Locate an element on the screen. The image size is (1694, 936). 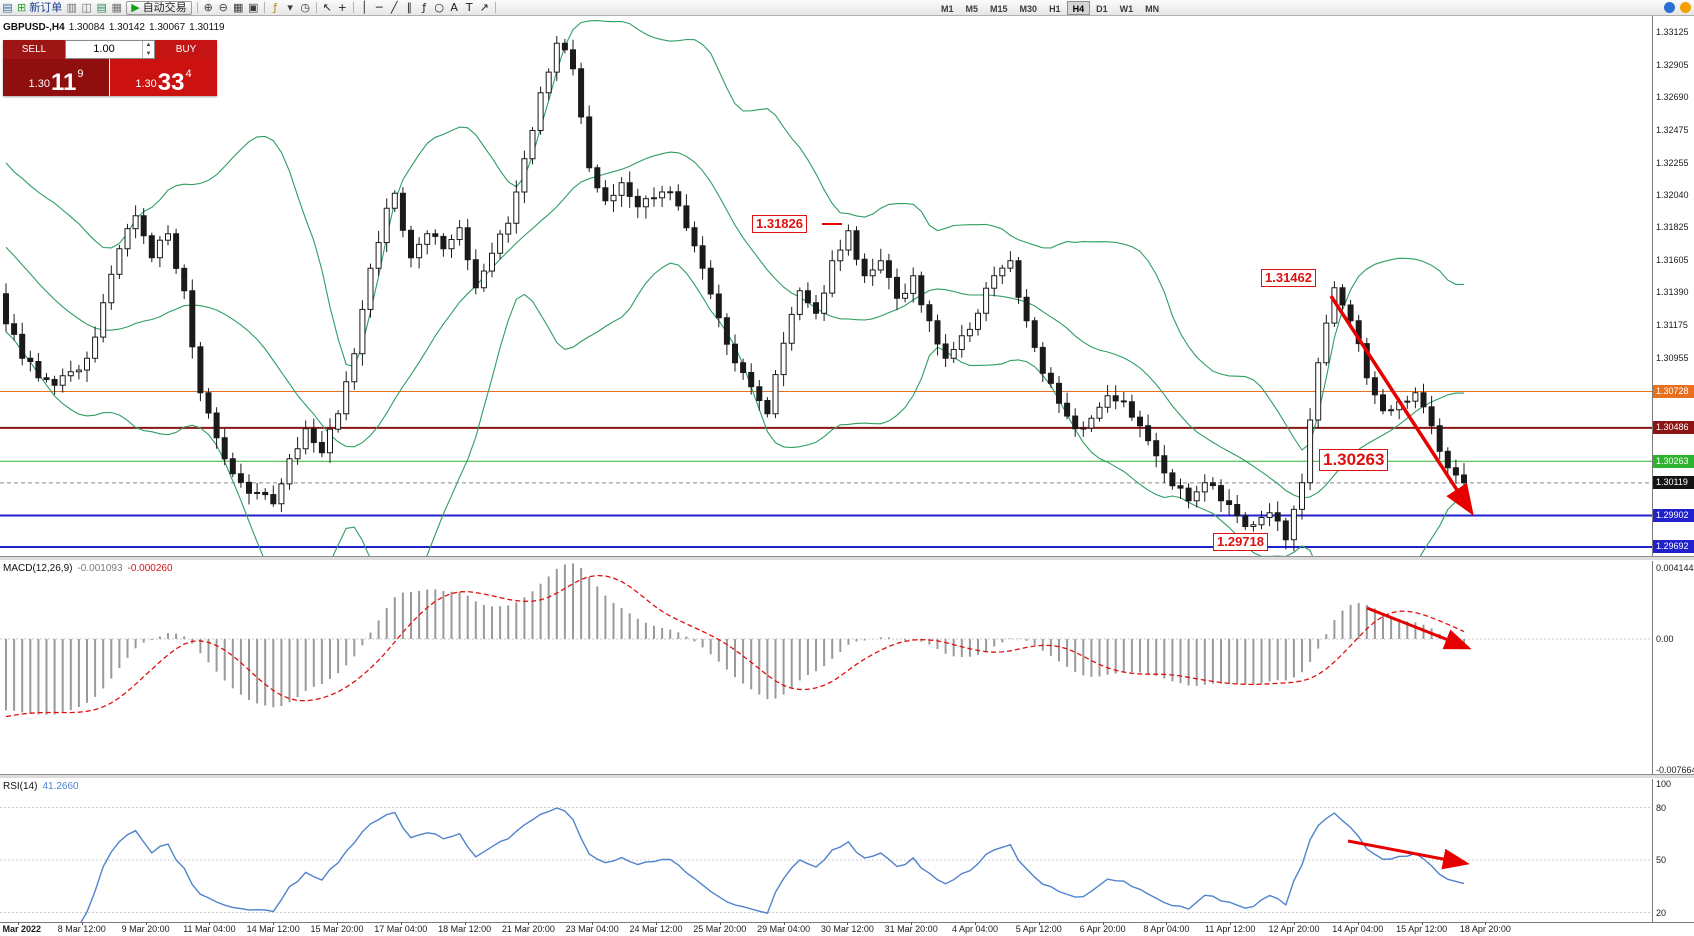
chart-profiles-icon: ▥ is located at coordinates (71, 7).